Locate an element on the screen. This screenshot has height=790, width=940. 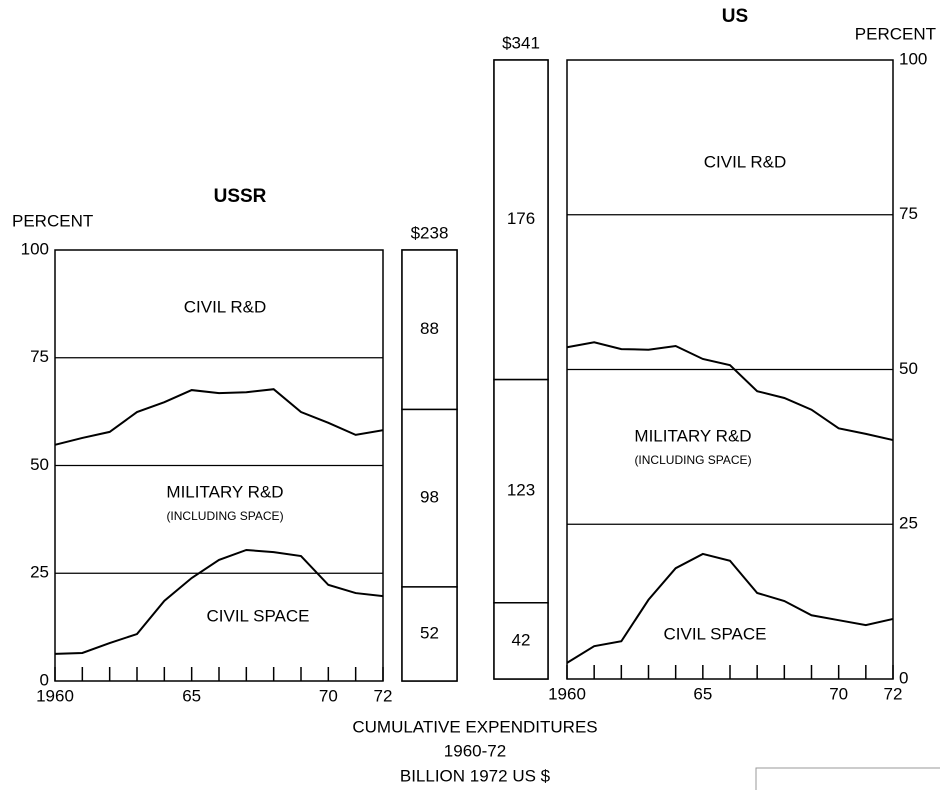
chart-title: USSR is located at coordinates (240, 196).